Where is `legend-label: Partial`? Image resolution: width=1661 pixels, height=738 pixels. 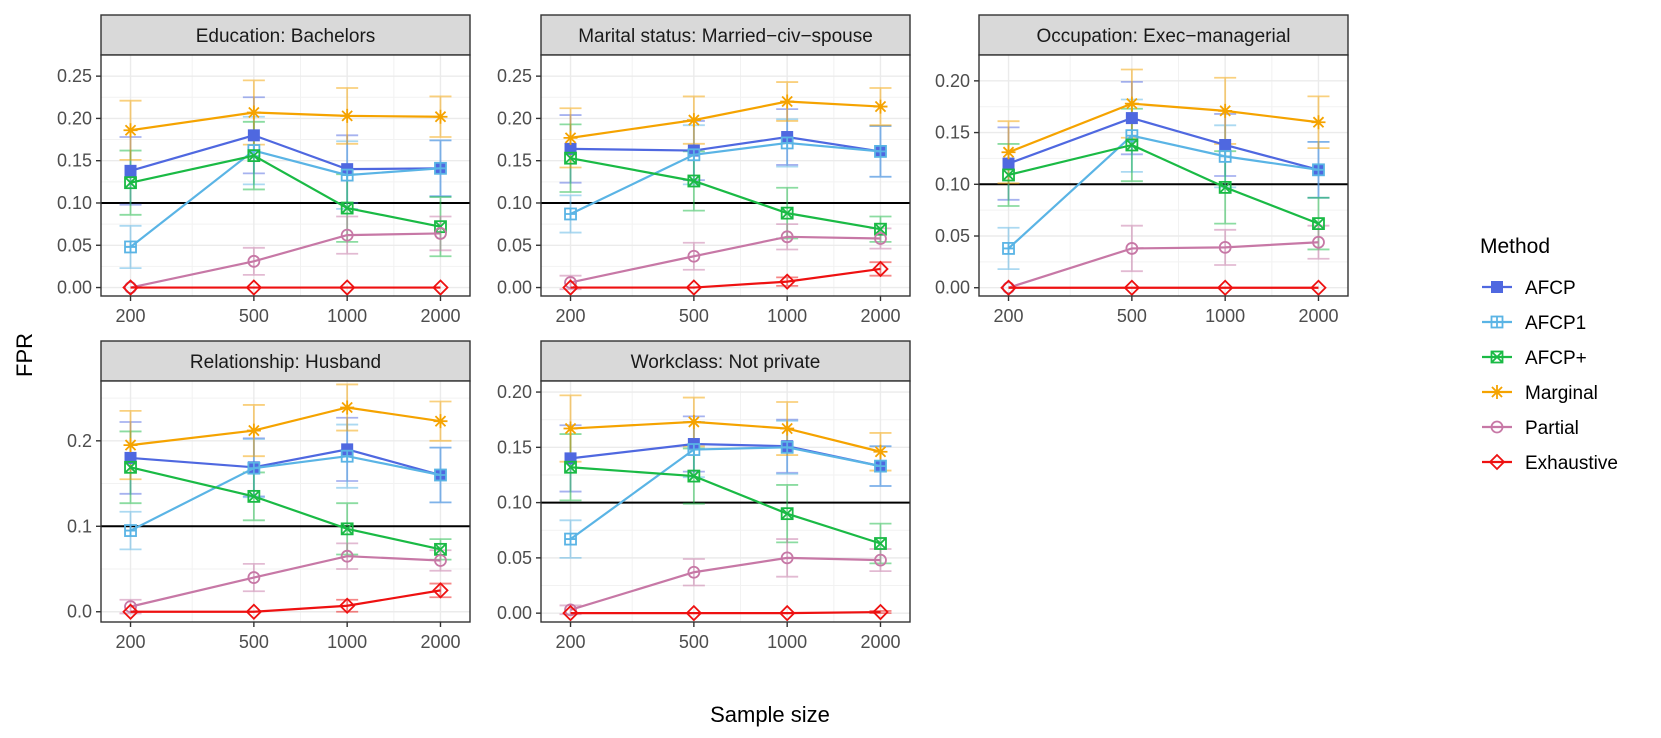
legend-label: Partial is located at coordinates (1552, 428).